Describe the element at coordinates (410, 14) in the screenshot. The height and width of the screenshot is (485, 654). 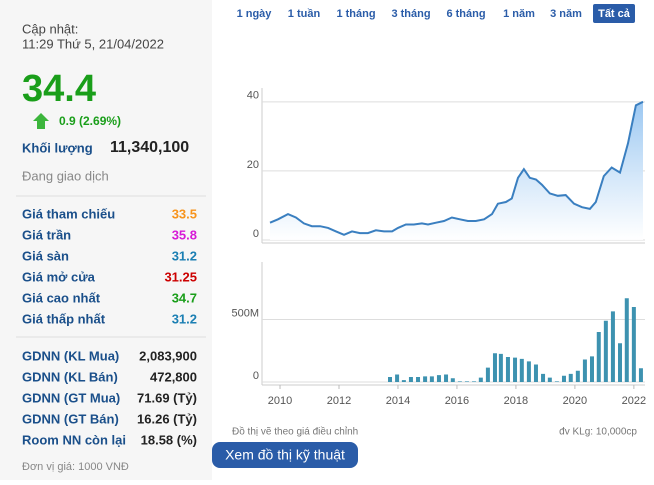
I see `tab: 3 tháng` at that location.